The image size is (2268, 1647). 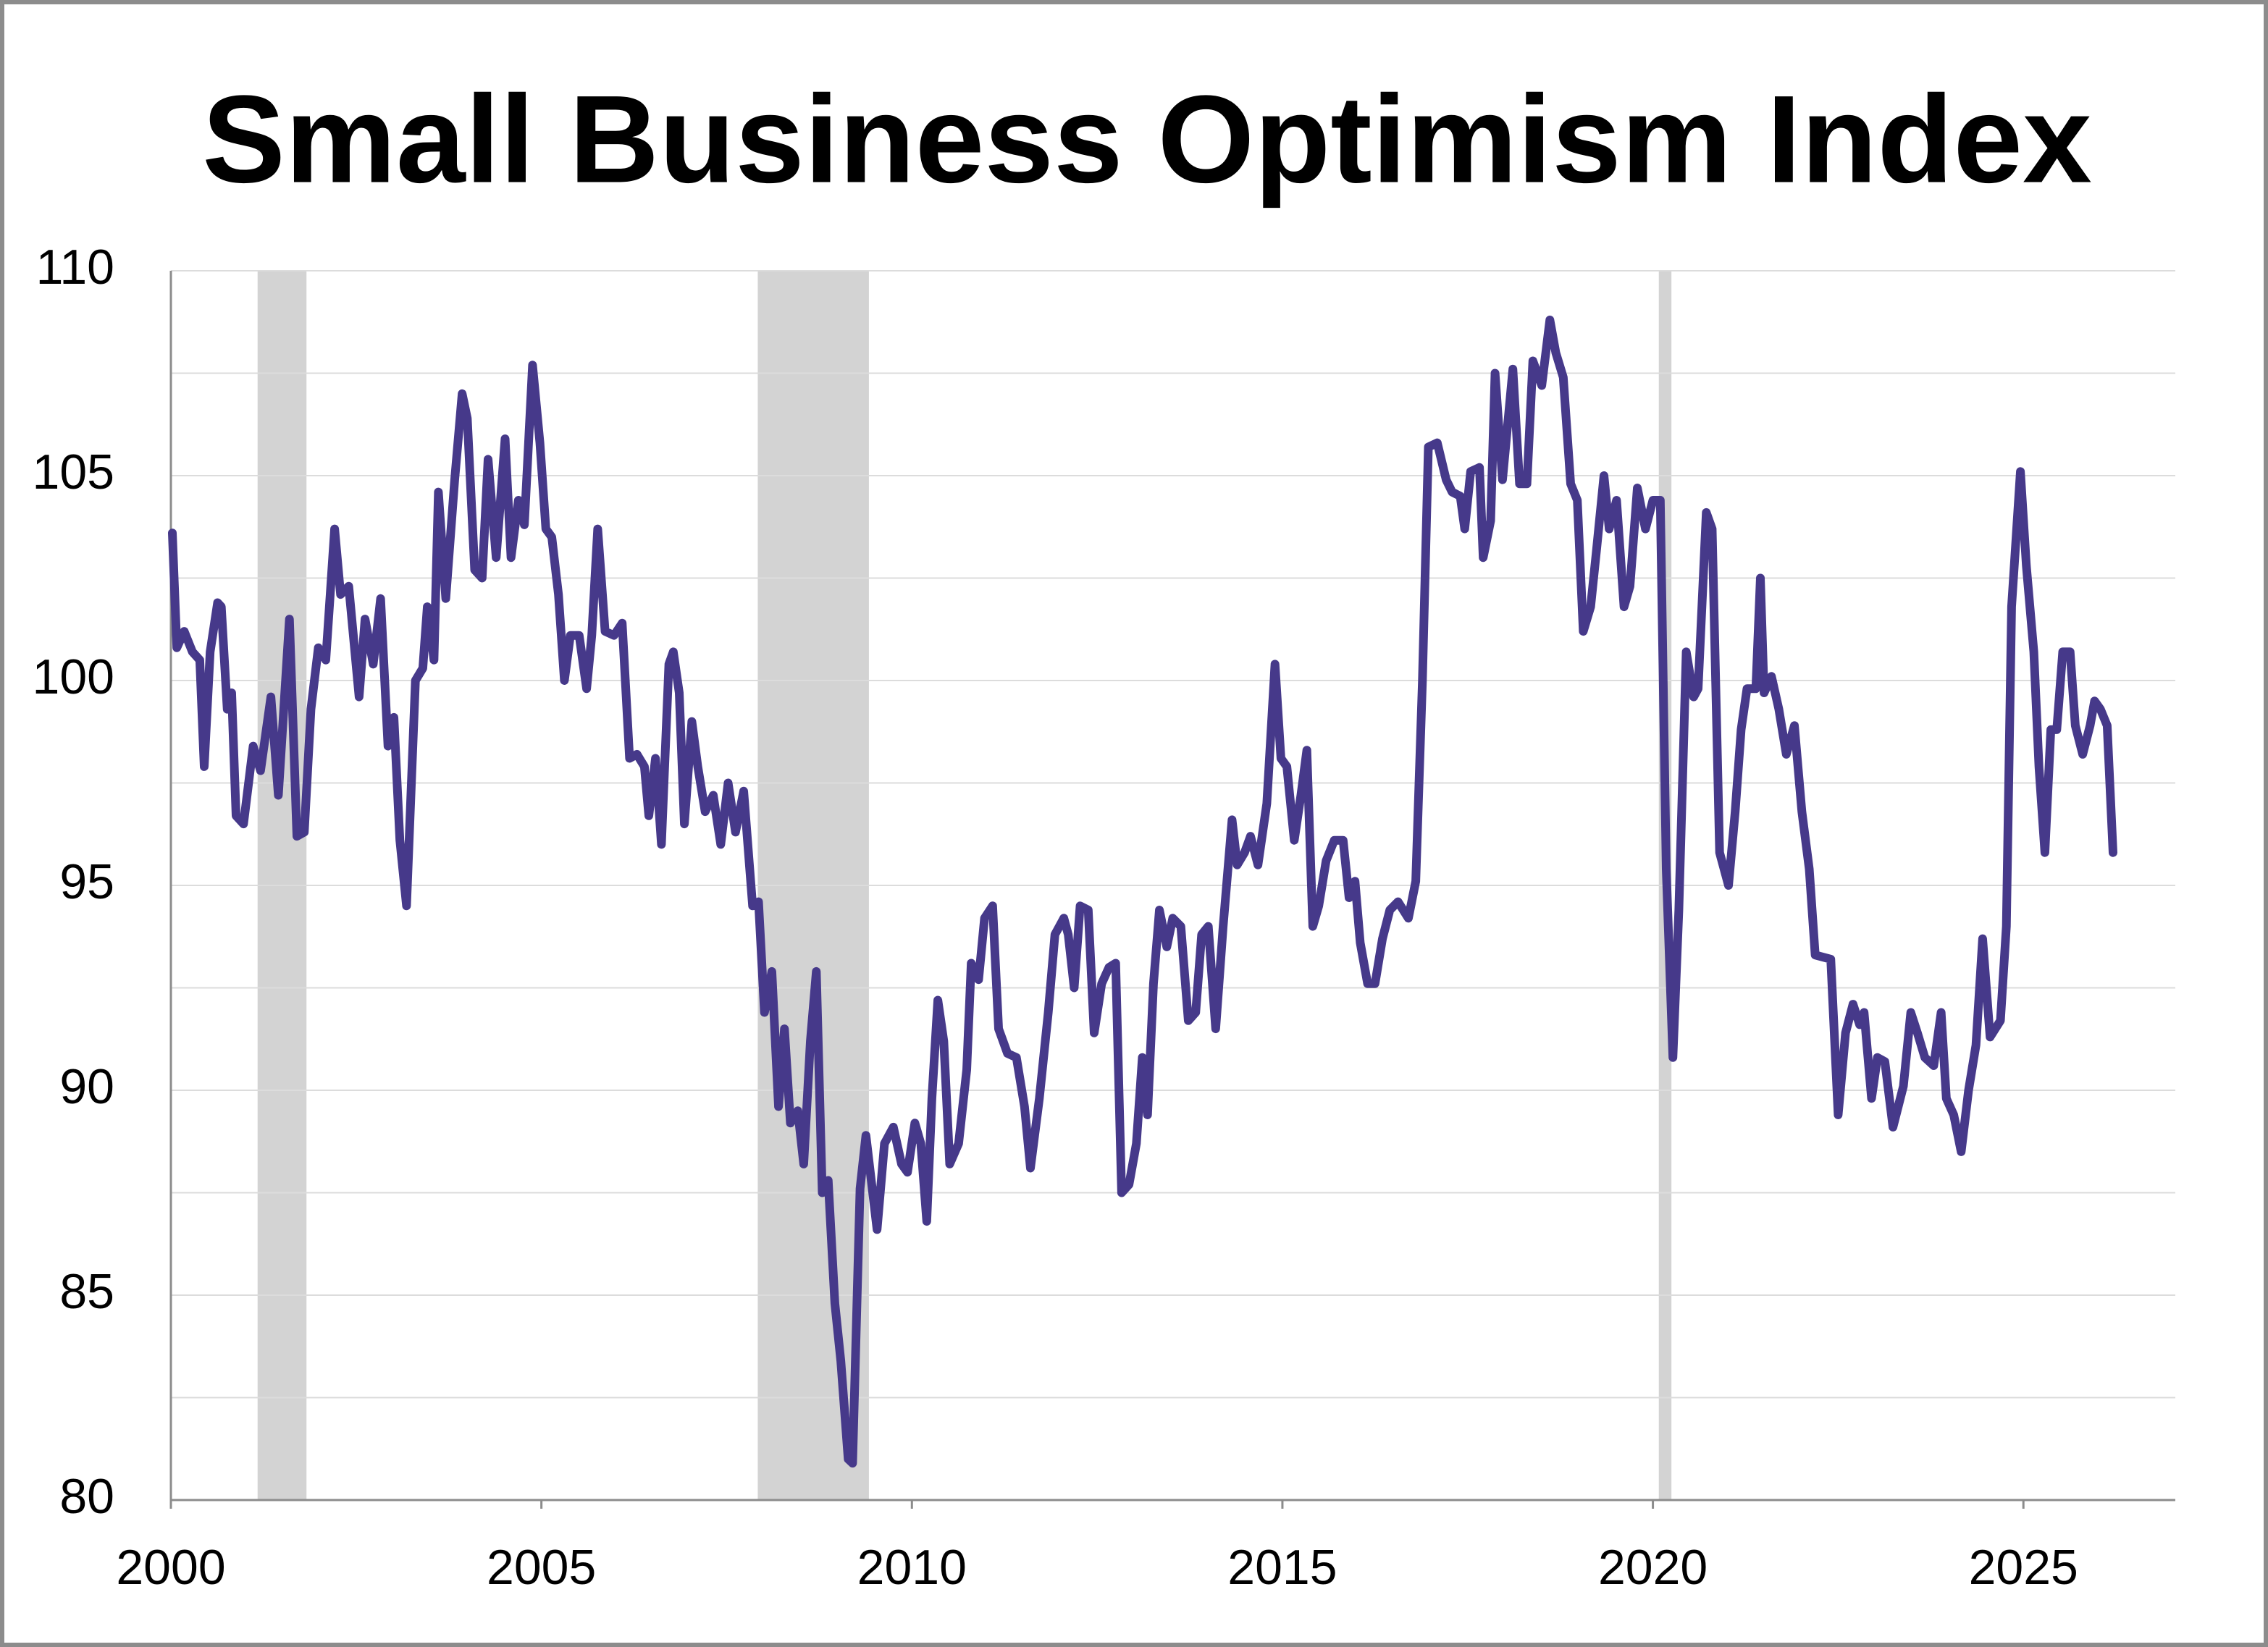 What do you see at coordinates (1146, 138) in the screenshot?
I see `chart-title: Small Business Optimism Index` at bounding box center [1146, 138].